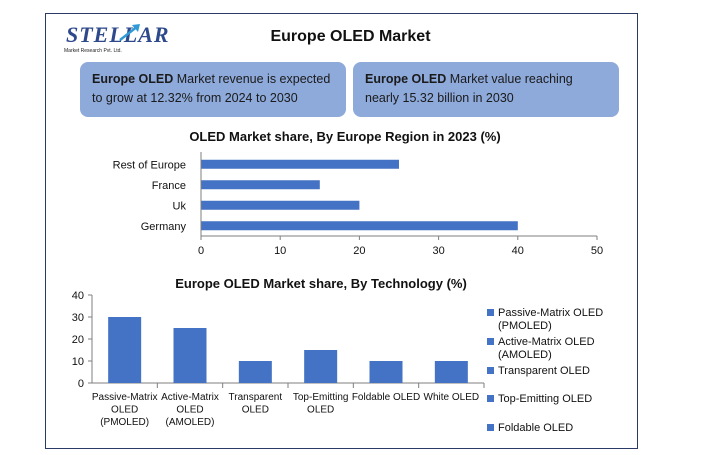 This screenshot has width=701, height=455. Describe the element at coordinates (597, 251) in the screenshot. I see `x-tick-label: 50` at that location.